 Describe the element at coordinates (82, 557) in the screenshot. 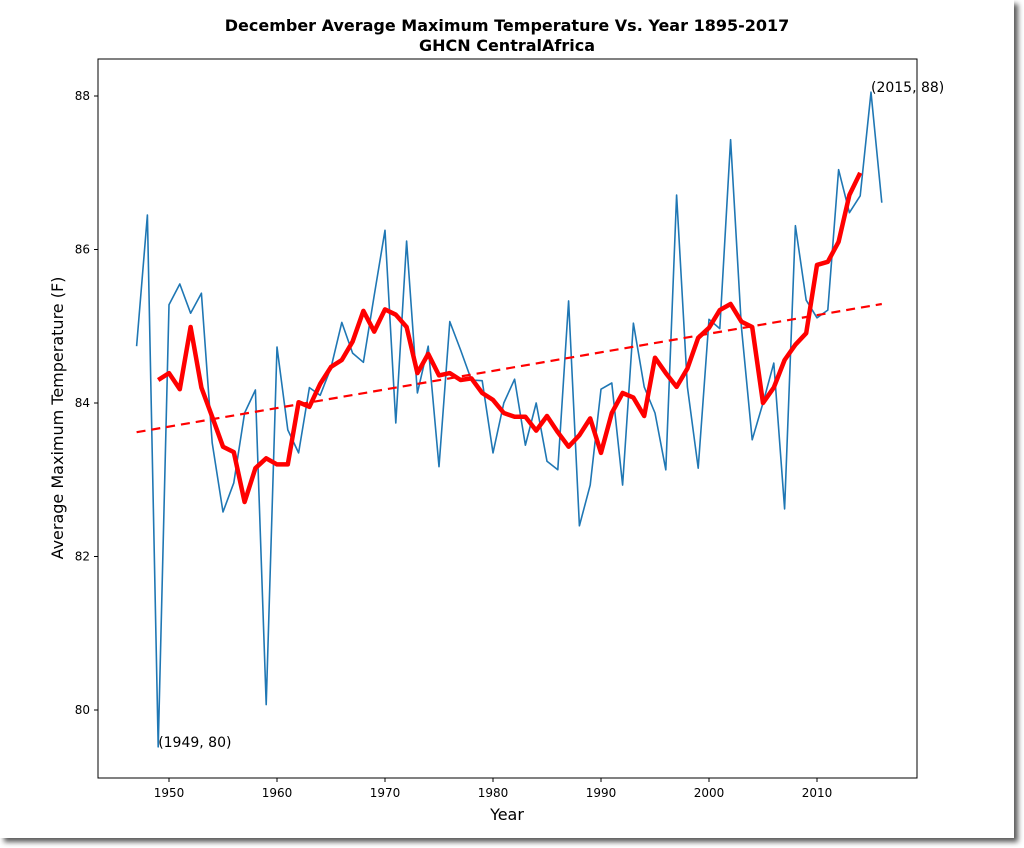

I see `y-tick-label: 82` at that location.